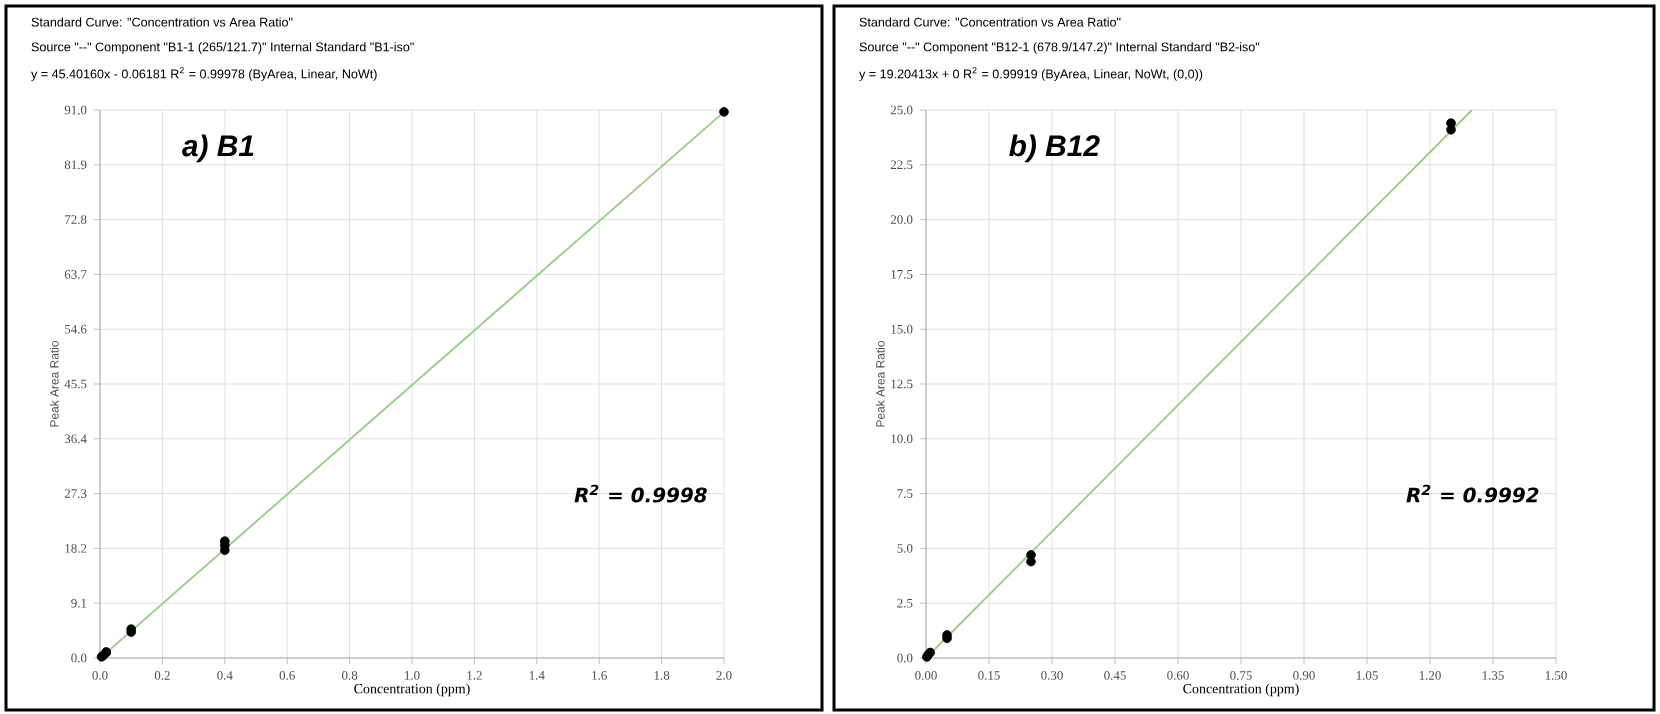 The image size is (1660, 714). I want to click on annotation: R$^{2}$ = 0.9992, so click(1472, 493).